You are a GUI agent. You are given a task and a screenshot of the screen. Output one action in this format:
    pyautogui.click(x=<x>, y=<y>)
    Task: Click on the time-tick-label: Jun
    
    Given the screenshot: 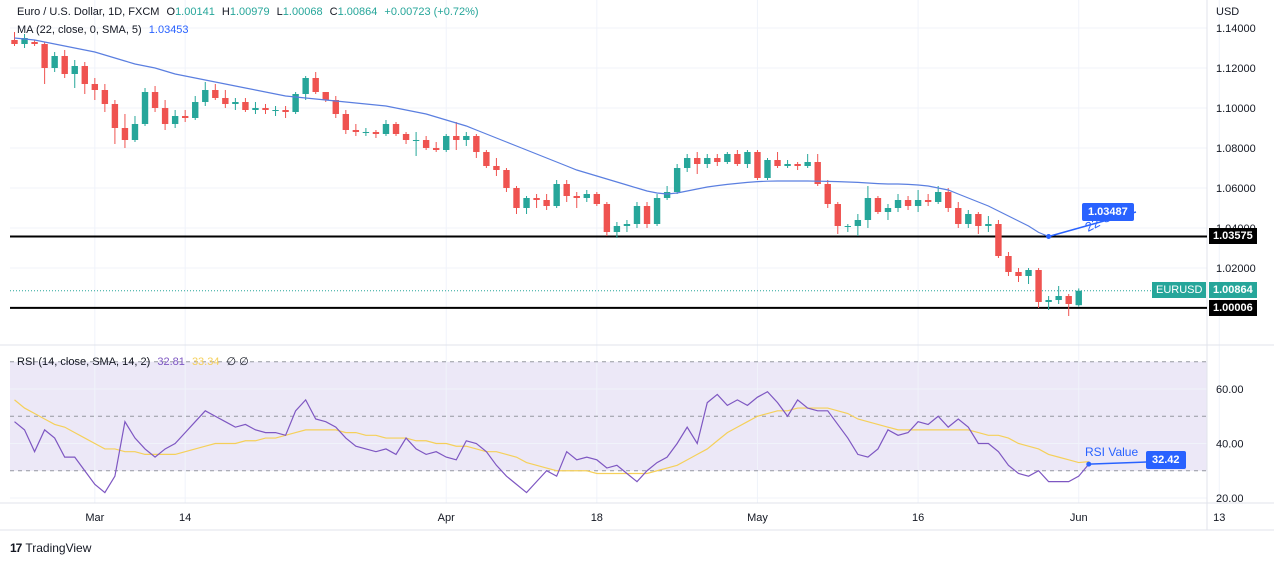 What is the action you would take?
    pyautogui.click(x=1079, y=518)
    